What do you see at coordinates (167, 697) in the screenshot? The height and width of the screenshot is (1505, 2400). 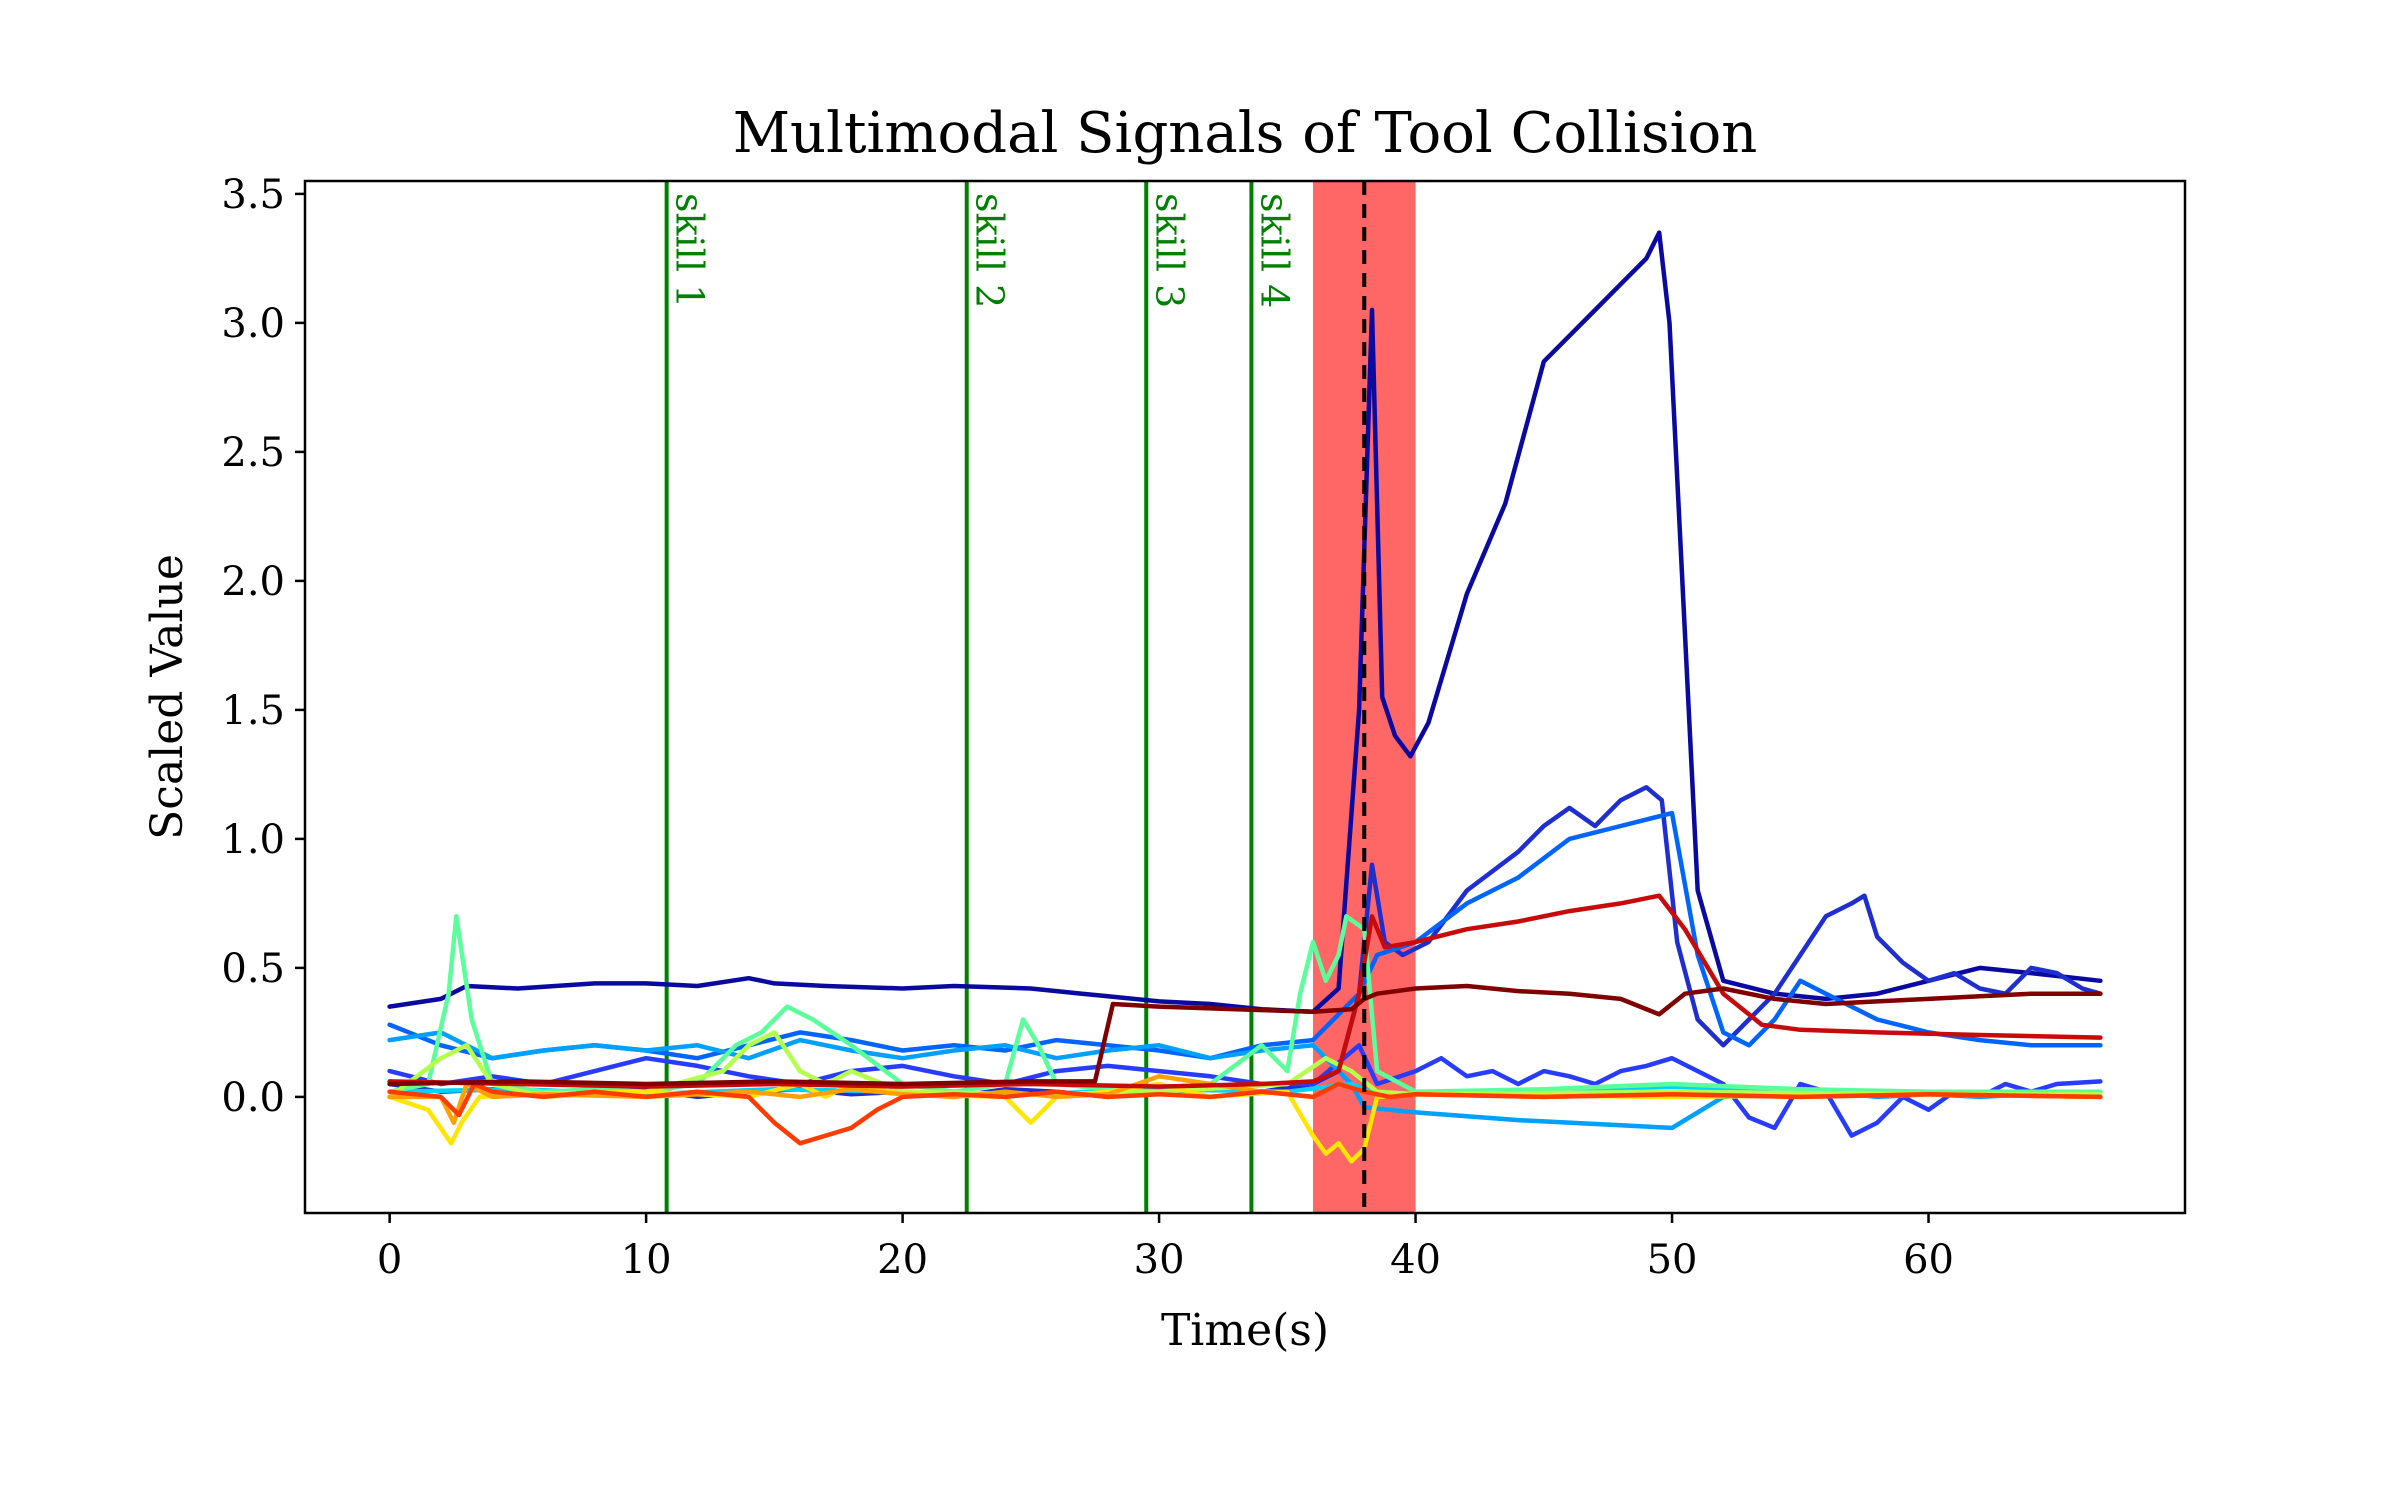 I see `y-axis-label: Scaled Value` at bounding box center [167, 697].